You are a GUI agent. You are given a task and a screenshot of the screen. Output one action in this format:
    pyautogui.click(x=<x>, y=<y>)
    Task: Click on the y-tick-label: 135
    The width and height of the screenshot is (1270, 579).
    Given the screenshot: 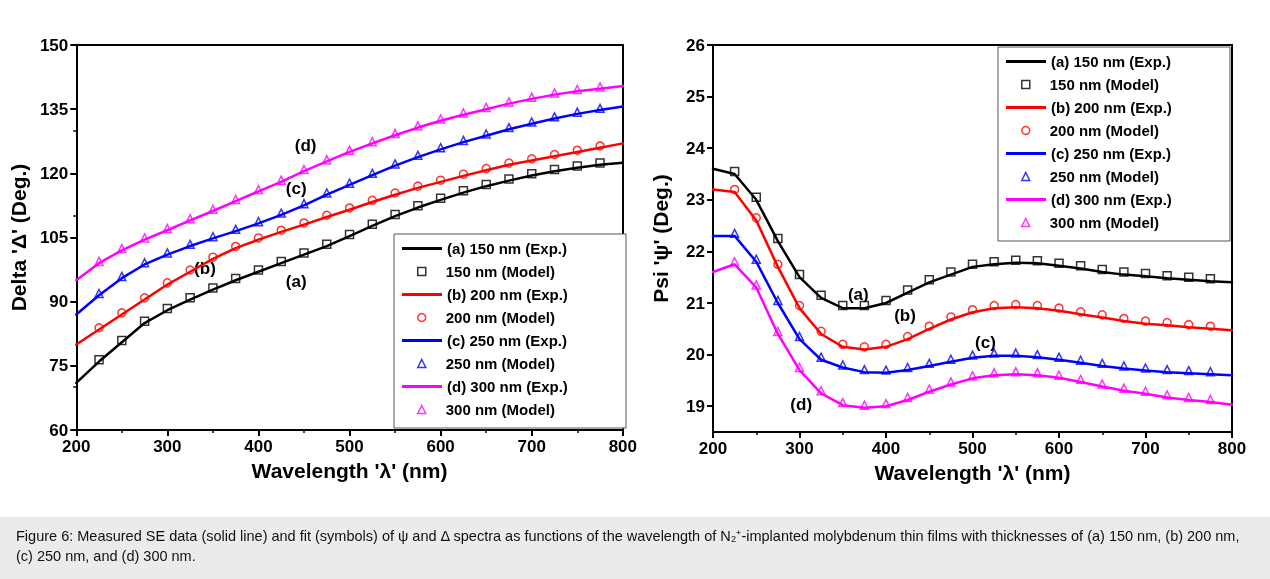 What is the action you would take?
    pyautogui.click(x=54, y=109)
    